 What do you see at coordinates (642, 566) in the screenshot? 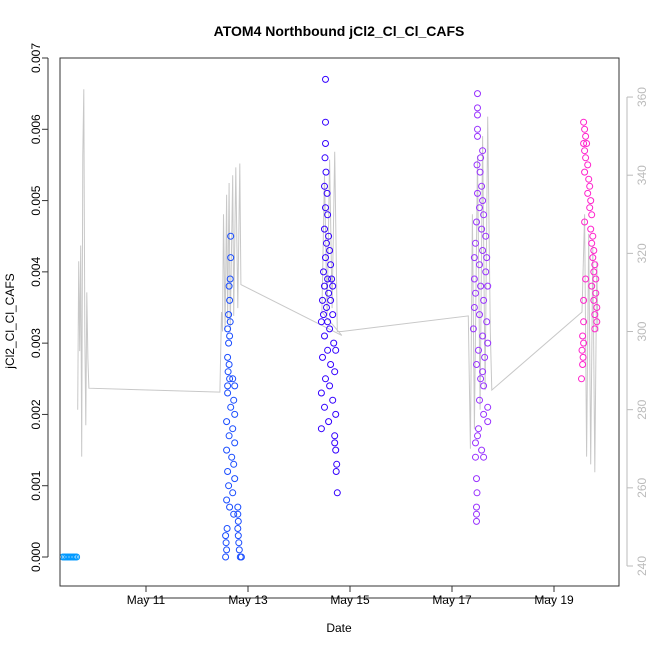
I see `y2-tick-label: 240` at bounding box center [642, 566].